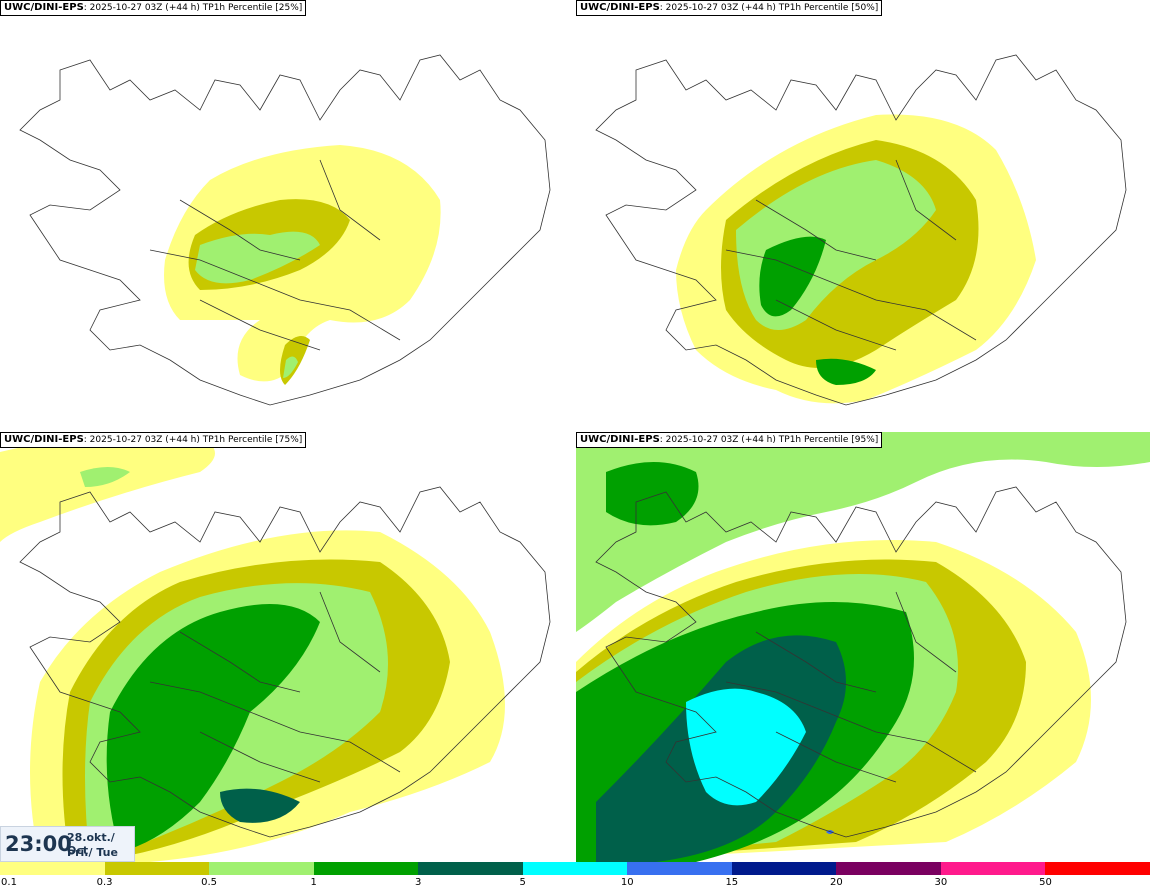 This screenshot has width=1150, height=891. What do you see at coordinates (38, 844) in the screenshot?
I see `valid-time: 23:00` at bounding box center [38, 844].